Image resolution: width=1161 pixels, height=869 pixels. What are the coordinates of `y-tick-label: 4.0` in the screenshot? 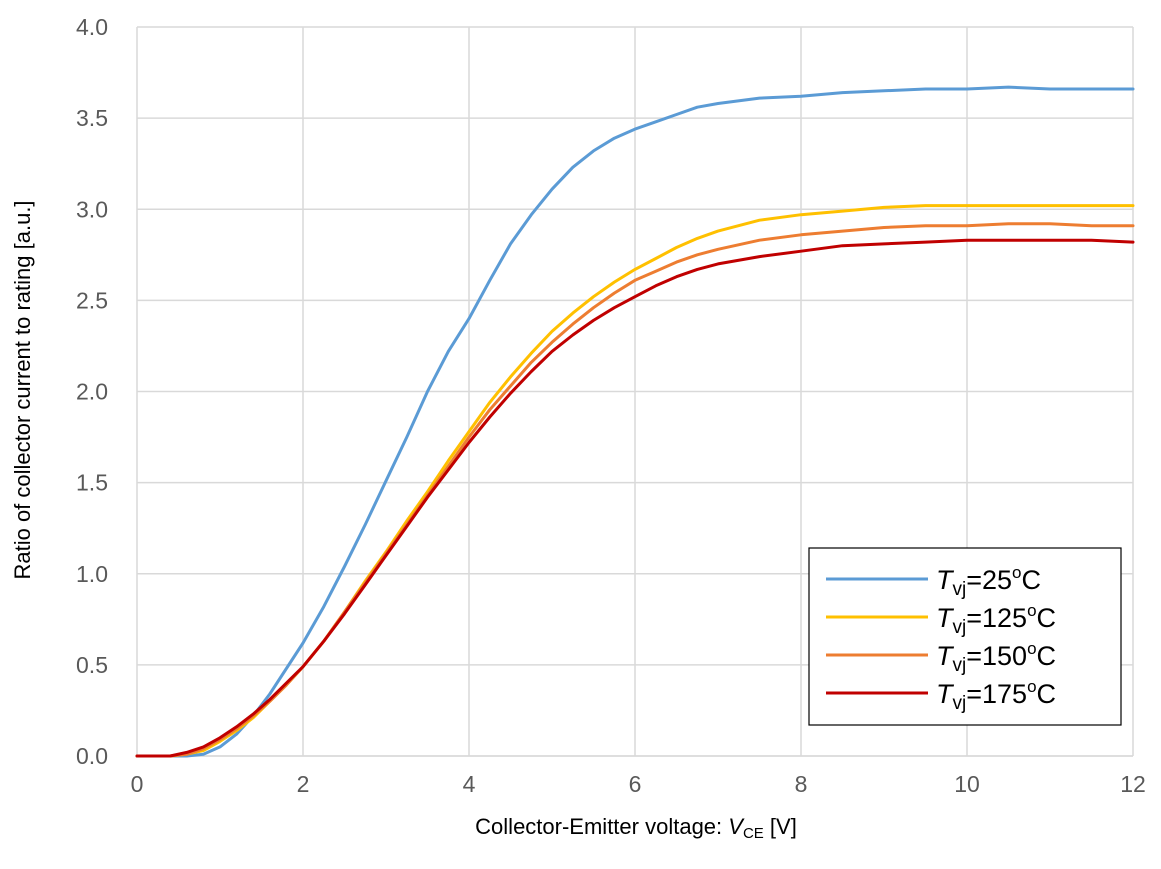 It's located at (92, 27).